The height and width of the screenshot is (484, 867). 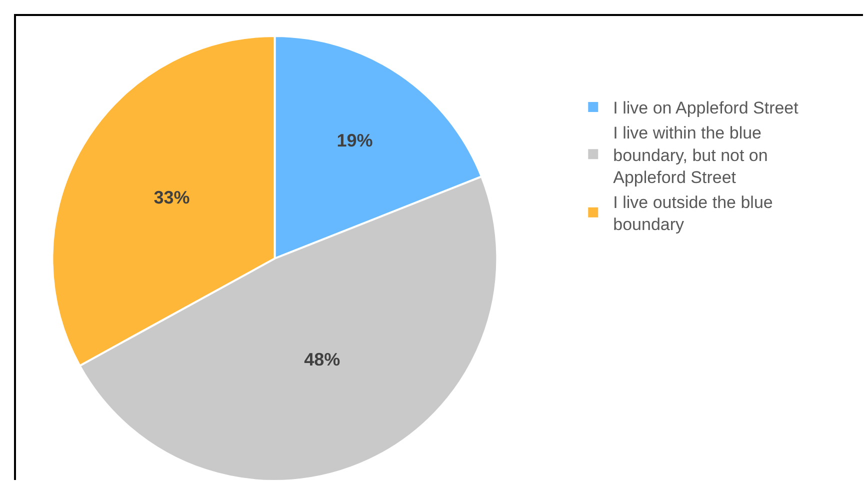 What do you see at coordinates (706, 108) in the screenshot?
I see `legend-label: I live on Appleford Street` at bounding box center [706, 108].